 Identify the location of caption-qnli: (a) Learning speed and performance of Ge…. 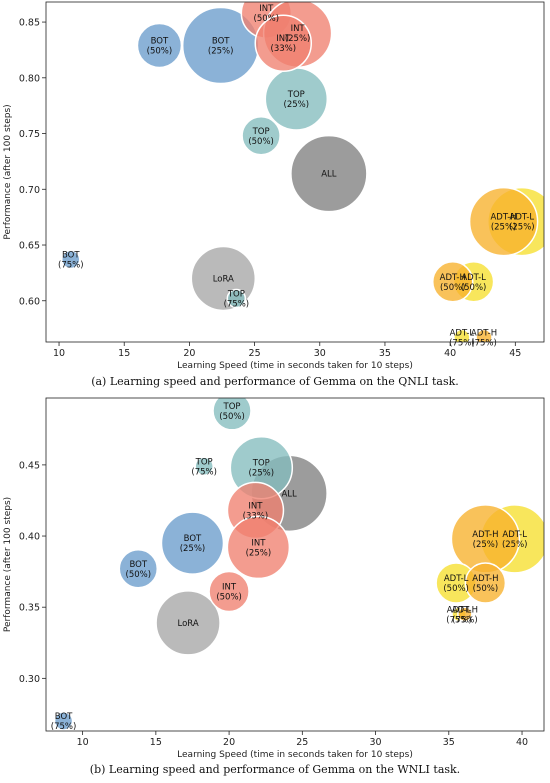
(275, 381).